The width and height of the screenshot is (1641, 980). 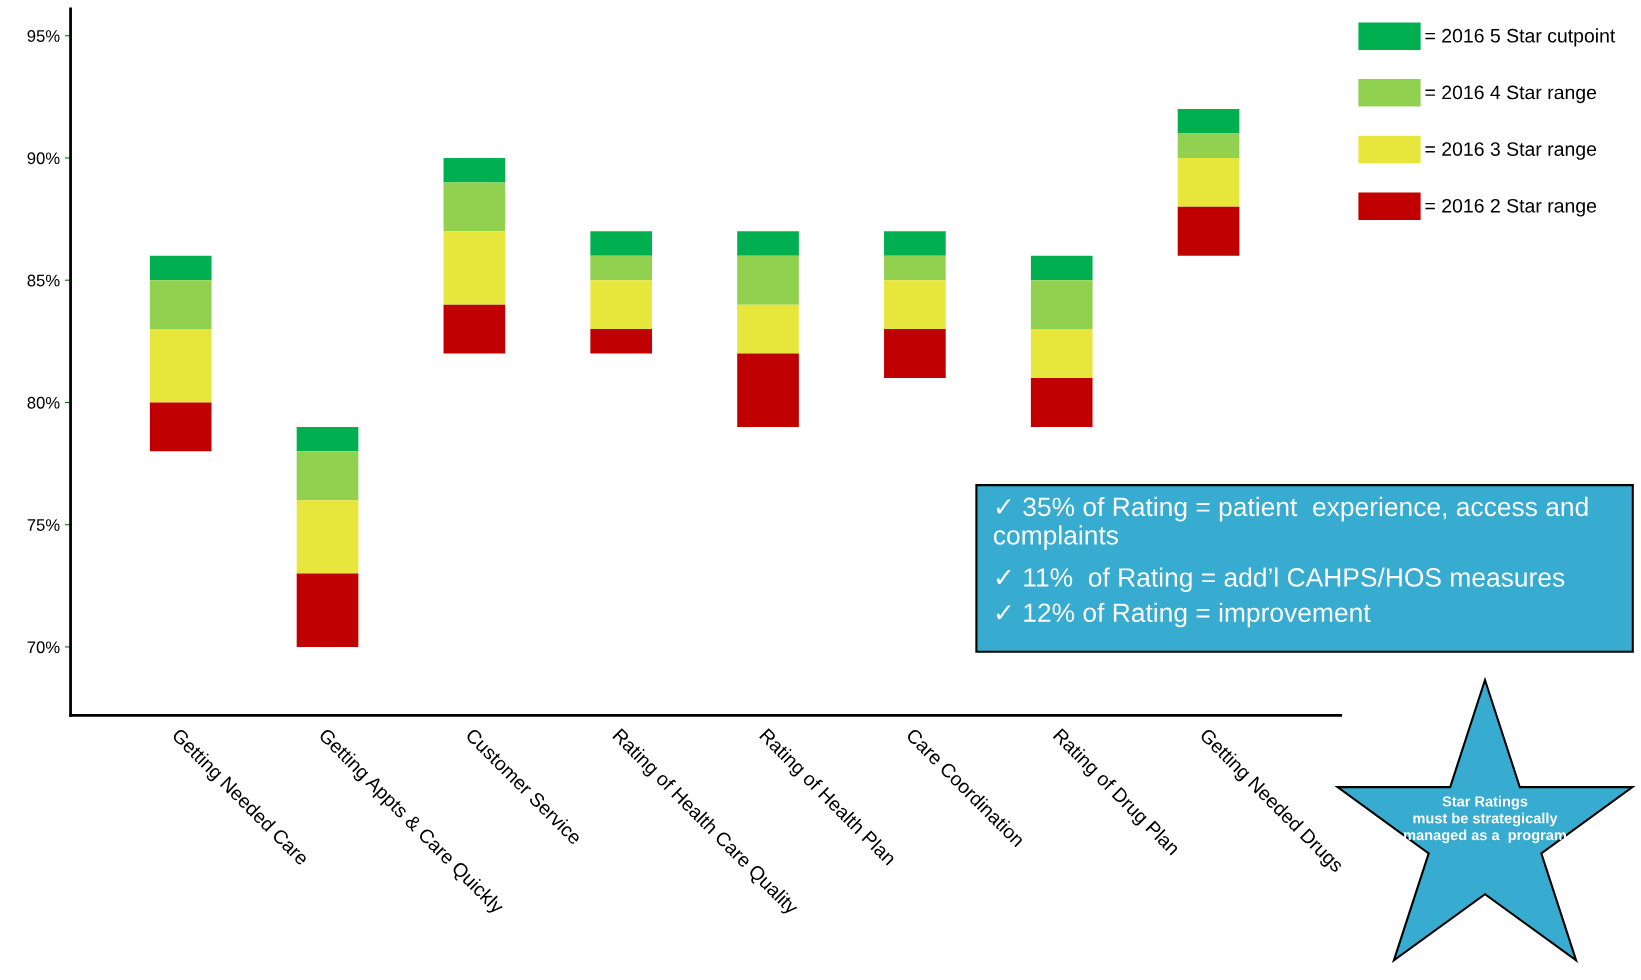 I want to click on y-tick-label: 80%, so click(x=43, y=402).